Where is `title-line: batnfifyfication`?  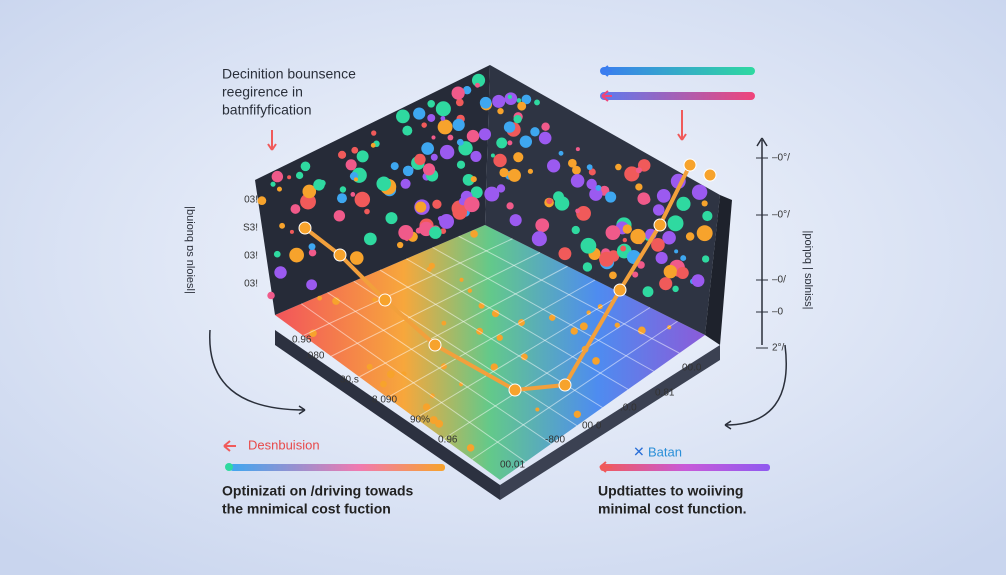
title-line: batnfifyfication is located at coordinates (267, 110).